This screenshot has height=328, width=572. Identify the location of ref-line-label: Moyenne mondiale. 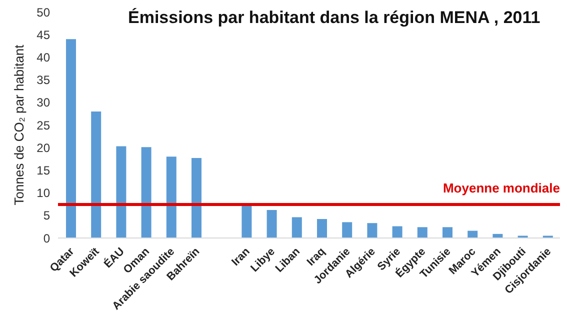
(501, 188).